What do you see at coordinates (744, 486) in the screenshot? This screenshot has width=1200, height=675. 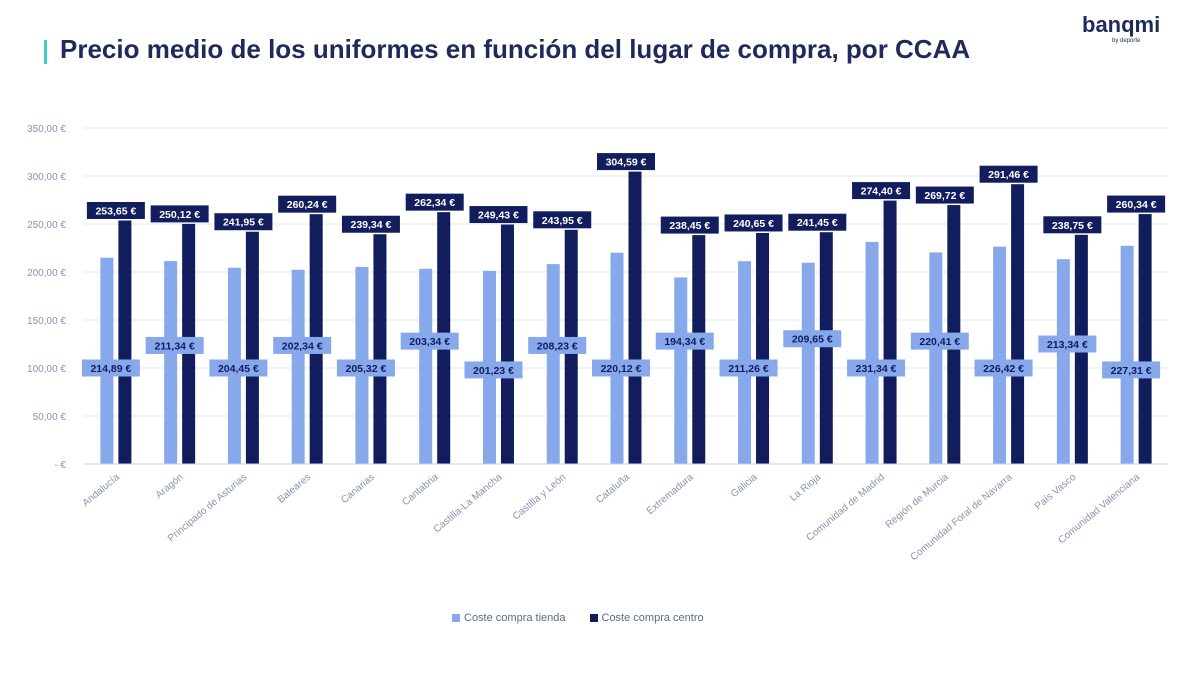 I see `x-tick-label: Galicia` at bounding box center [744, 486].